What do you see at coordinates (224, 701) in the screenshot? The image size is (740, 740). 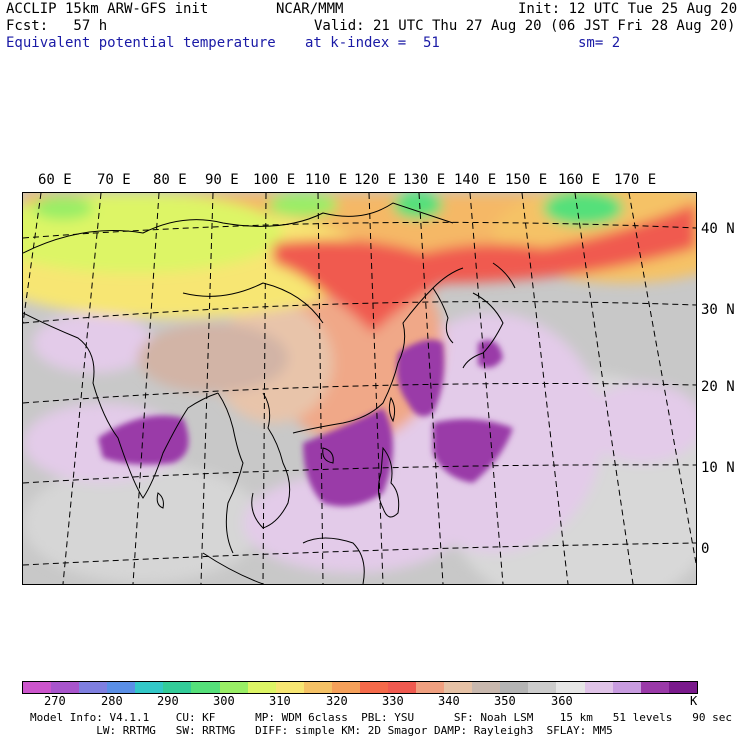 I see `colorbar-label: 300` at bounding box center [224, 701].